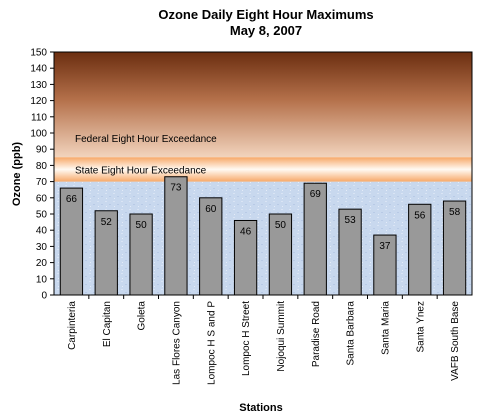  What do you see at coordinates (42, 247) in the screenshot?
I see `y-tick-label: 30` at bounding box center [42, 247].